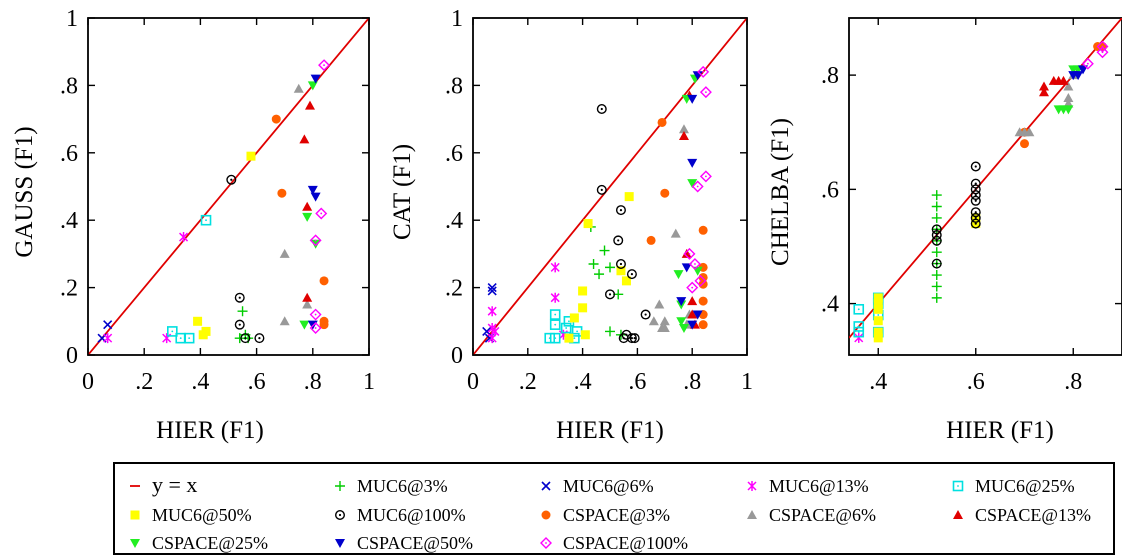  What do you see at coordinates (637, 382) in the screenshot?
I see `cat-x-tick-label: .6` at bounding box center [637, 382].